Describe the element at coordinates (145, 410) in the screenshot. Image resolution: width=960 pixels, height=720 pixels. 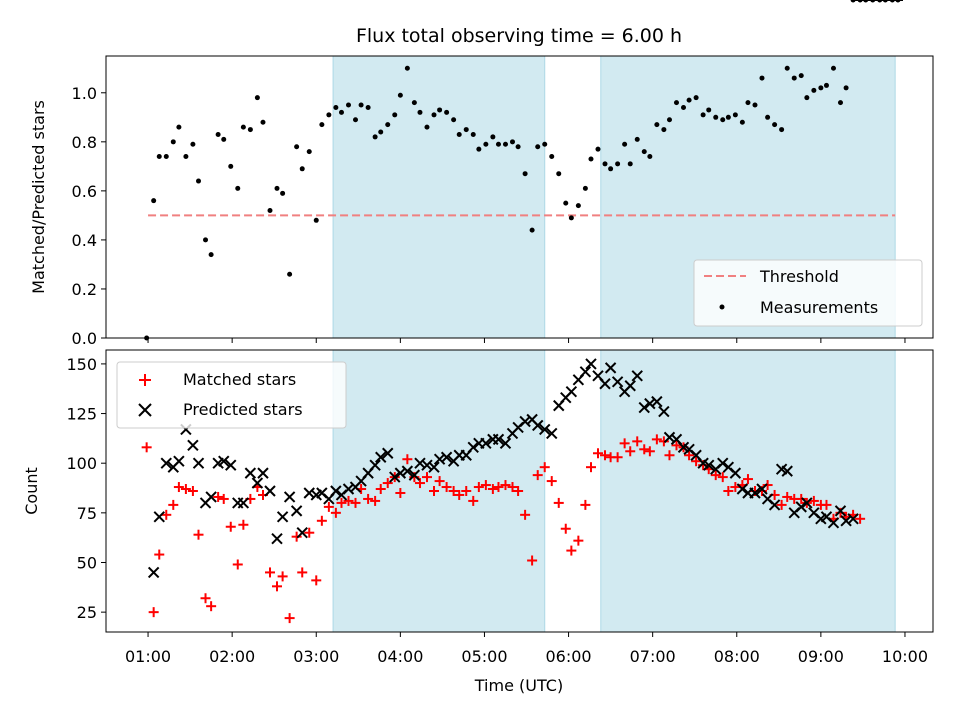
I see `legend-predicted-swatch` at that location.